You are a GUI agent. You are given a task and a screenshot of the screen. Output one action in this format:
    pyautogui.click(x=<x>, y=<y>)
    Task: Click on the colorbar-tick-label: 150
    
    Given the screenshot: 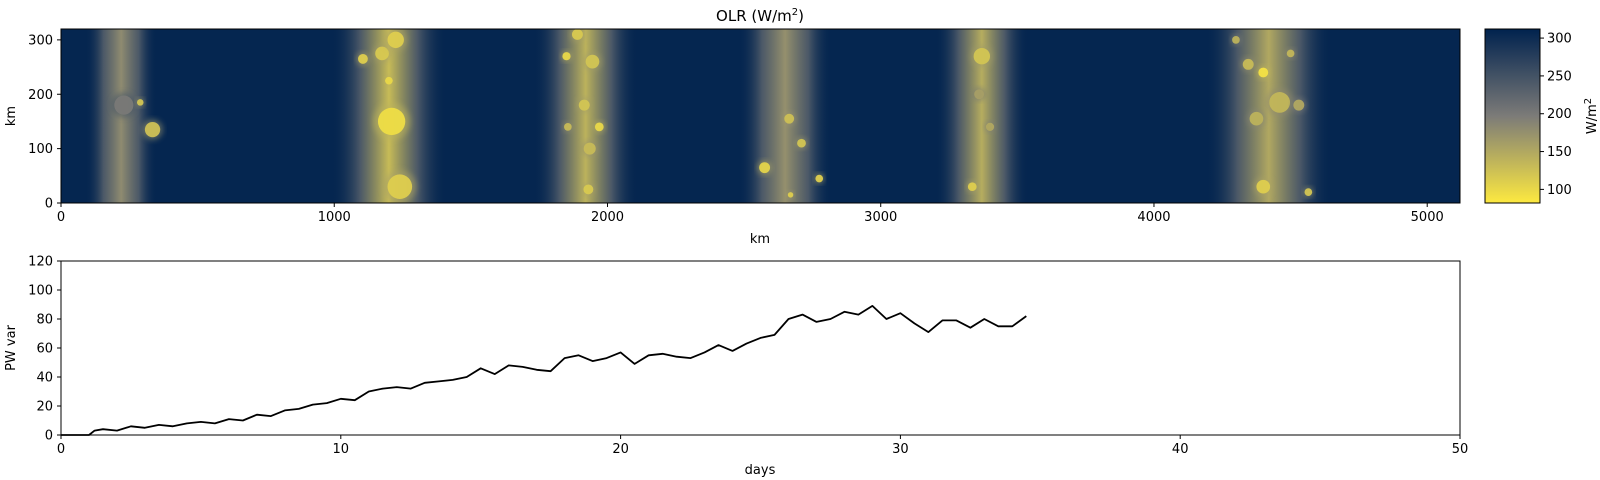 What is the action you would take?
    pyautogui.click(x=1559, y=152)
    